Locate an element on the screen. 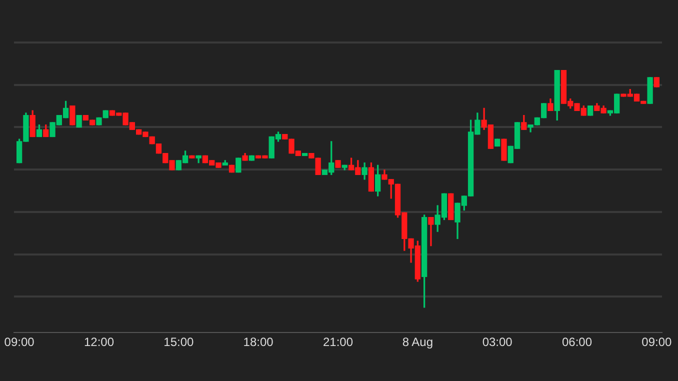 This screenshot has height=381, width=678. x-tick-label: 06:00 is located at coordinates (577, 342).